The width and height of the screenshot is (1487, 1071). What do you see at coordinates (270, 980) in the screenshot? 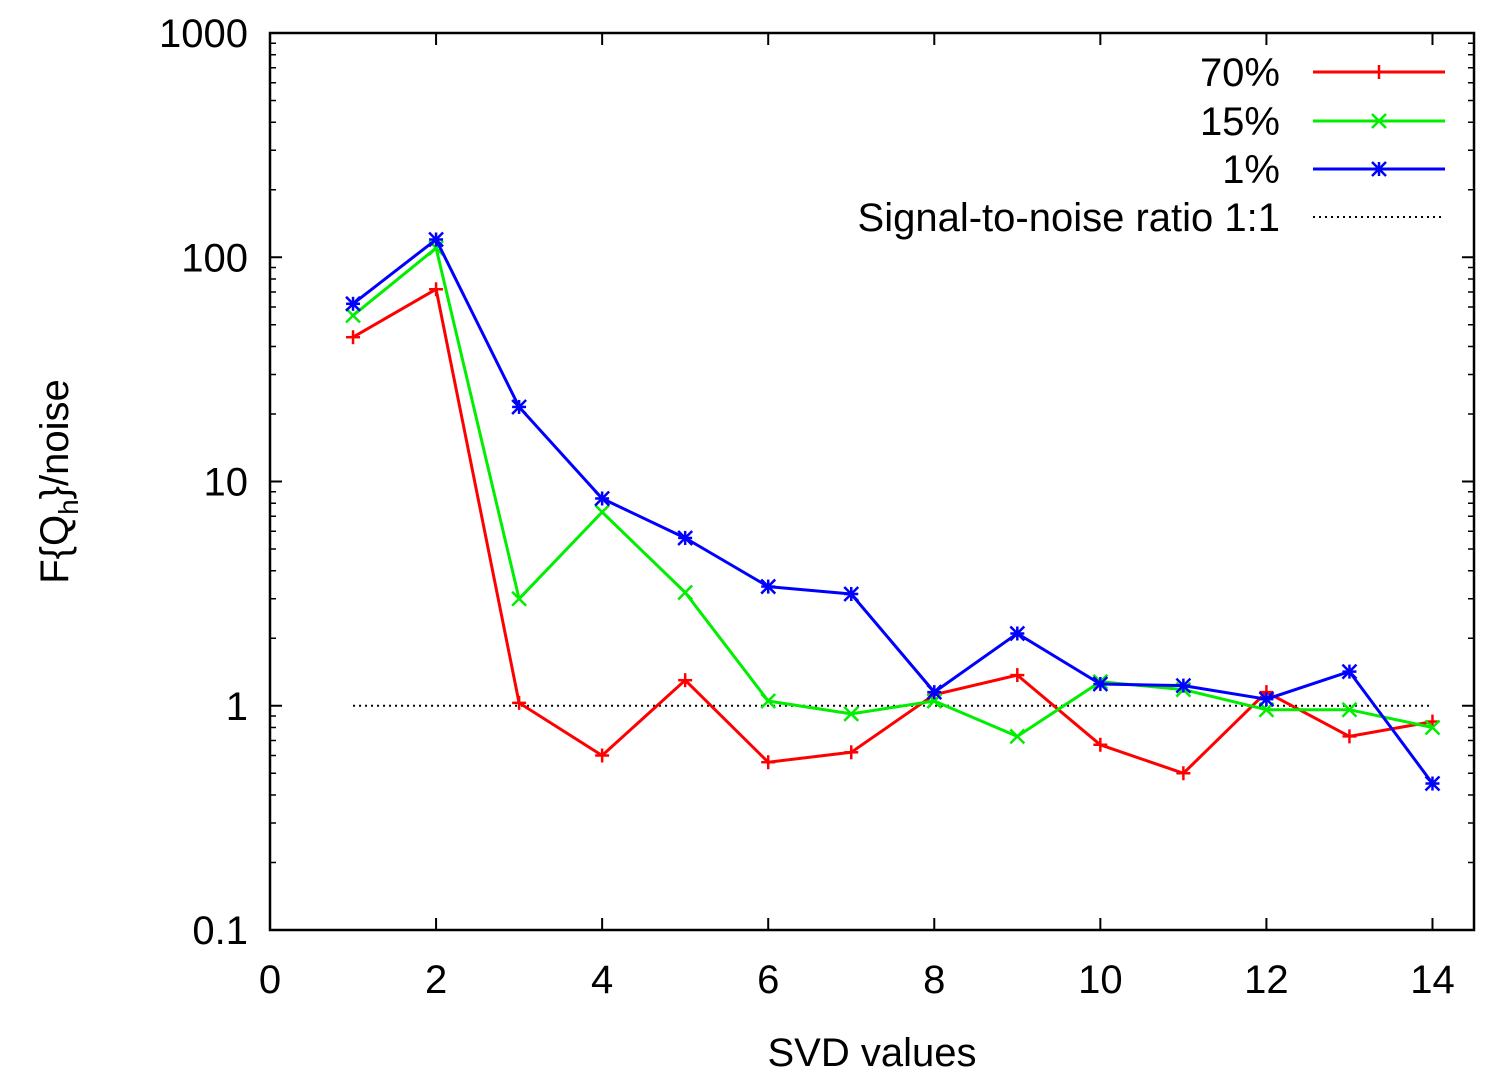
I see `x-tick-label: 0` at bounding box center [270, 980].